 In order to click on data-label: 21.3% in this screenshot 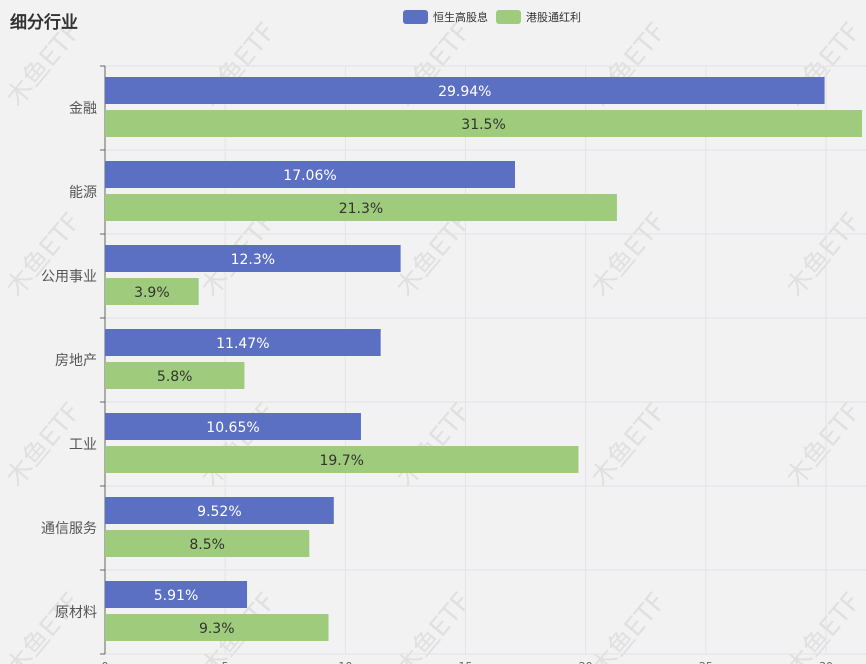, I will do `click(361, 209)`.